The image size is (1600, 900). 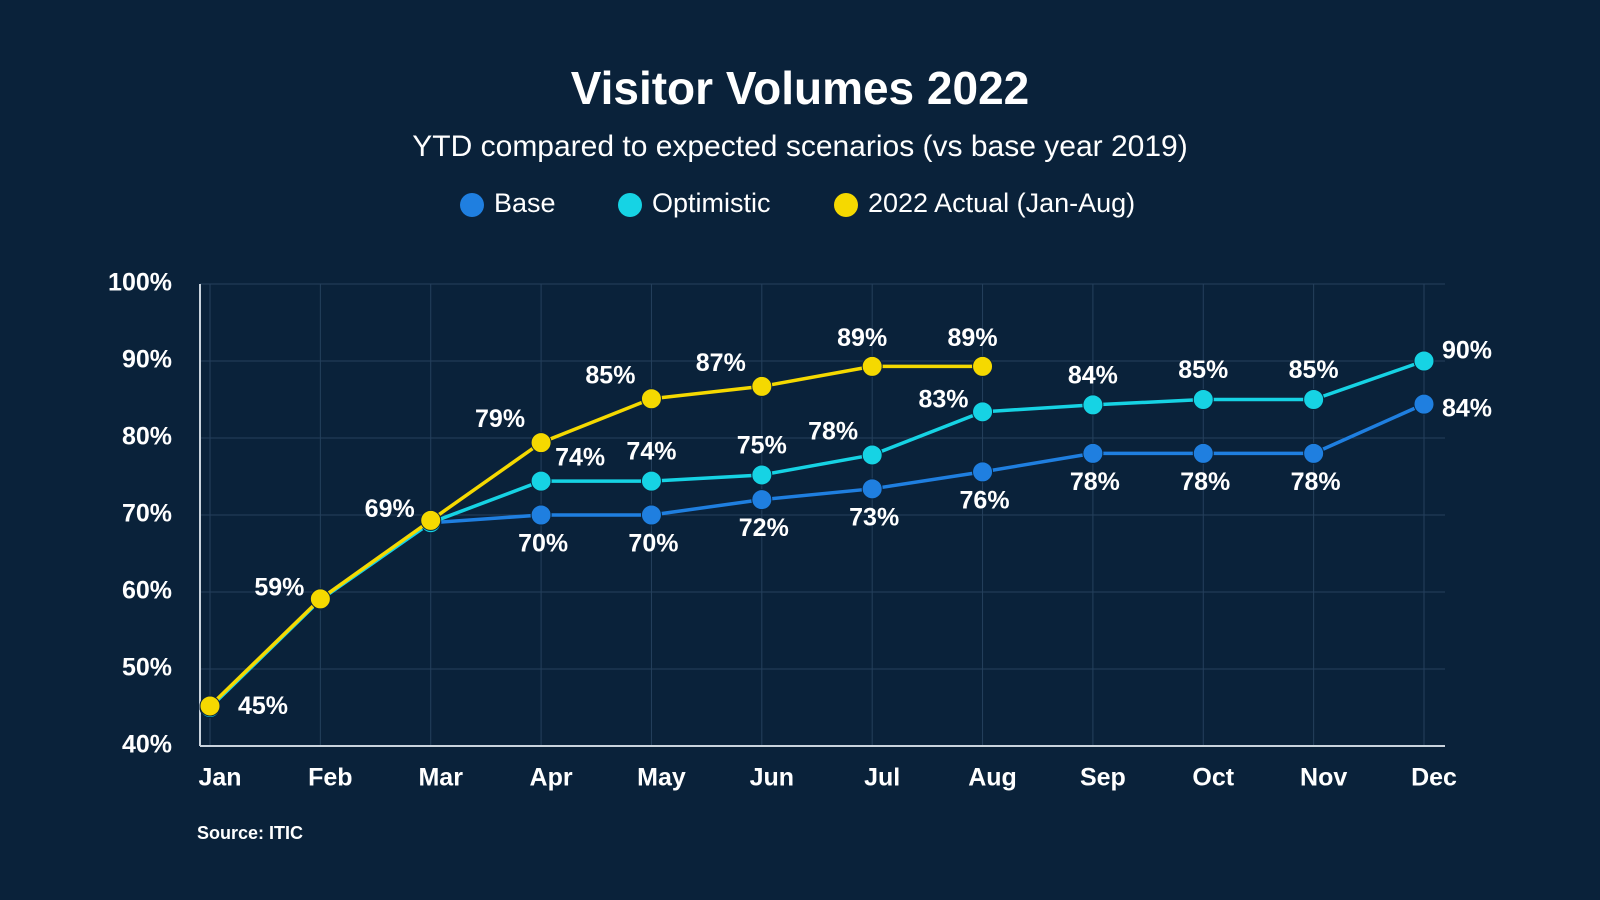 What do you see at coordinates (797, 203) in the screenshot?
I see `legend: Base Optimistic 2022 Actual (Jan-Aug)` at bounding box center [797, 203].